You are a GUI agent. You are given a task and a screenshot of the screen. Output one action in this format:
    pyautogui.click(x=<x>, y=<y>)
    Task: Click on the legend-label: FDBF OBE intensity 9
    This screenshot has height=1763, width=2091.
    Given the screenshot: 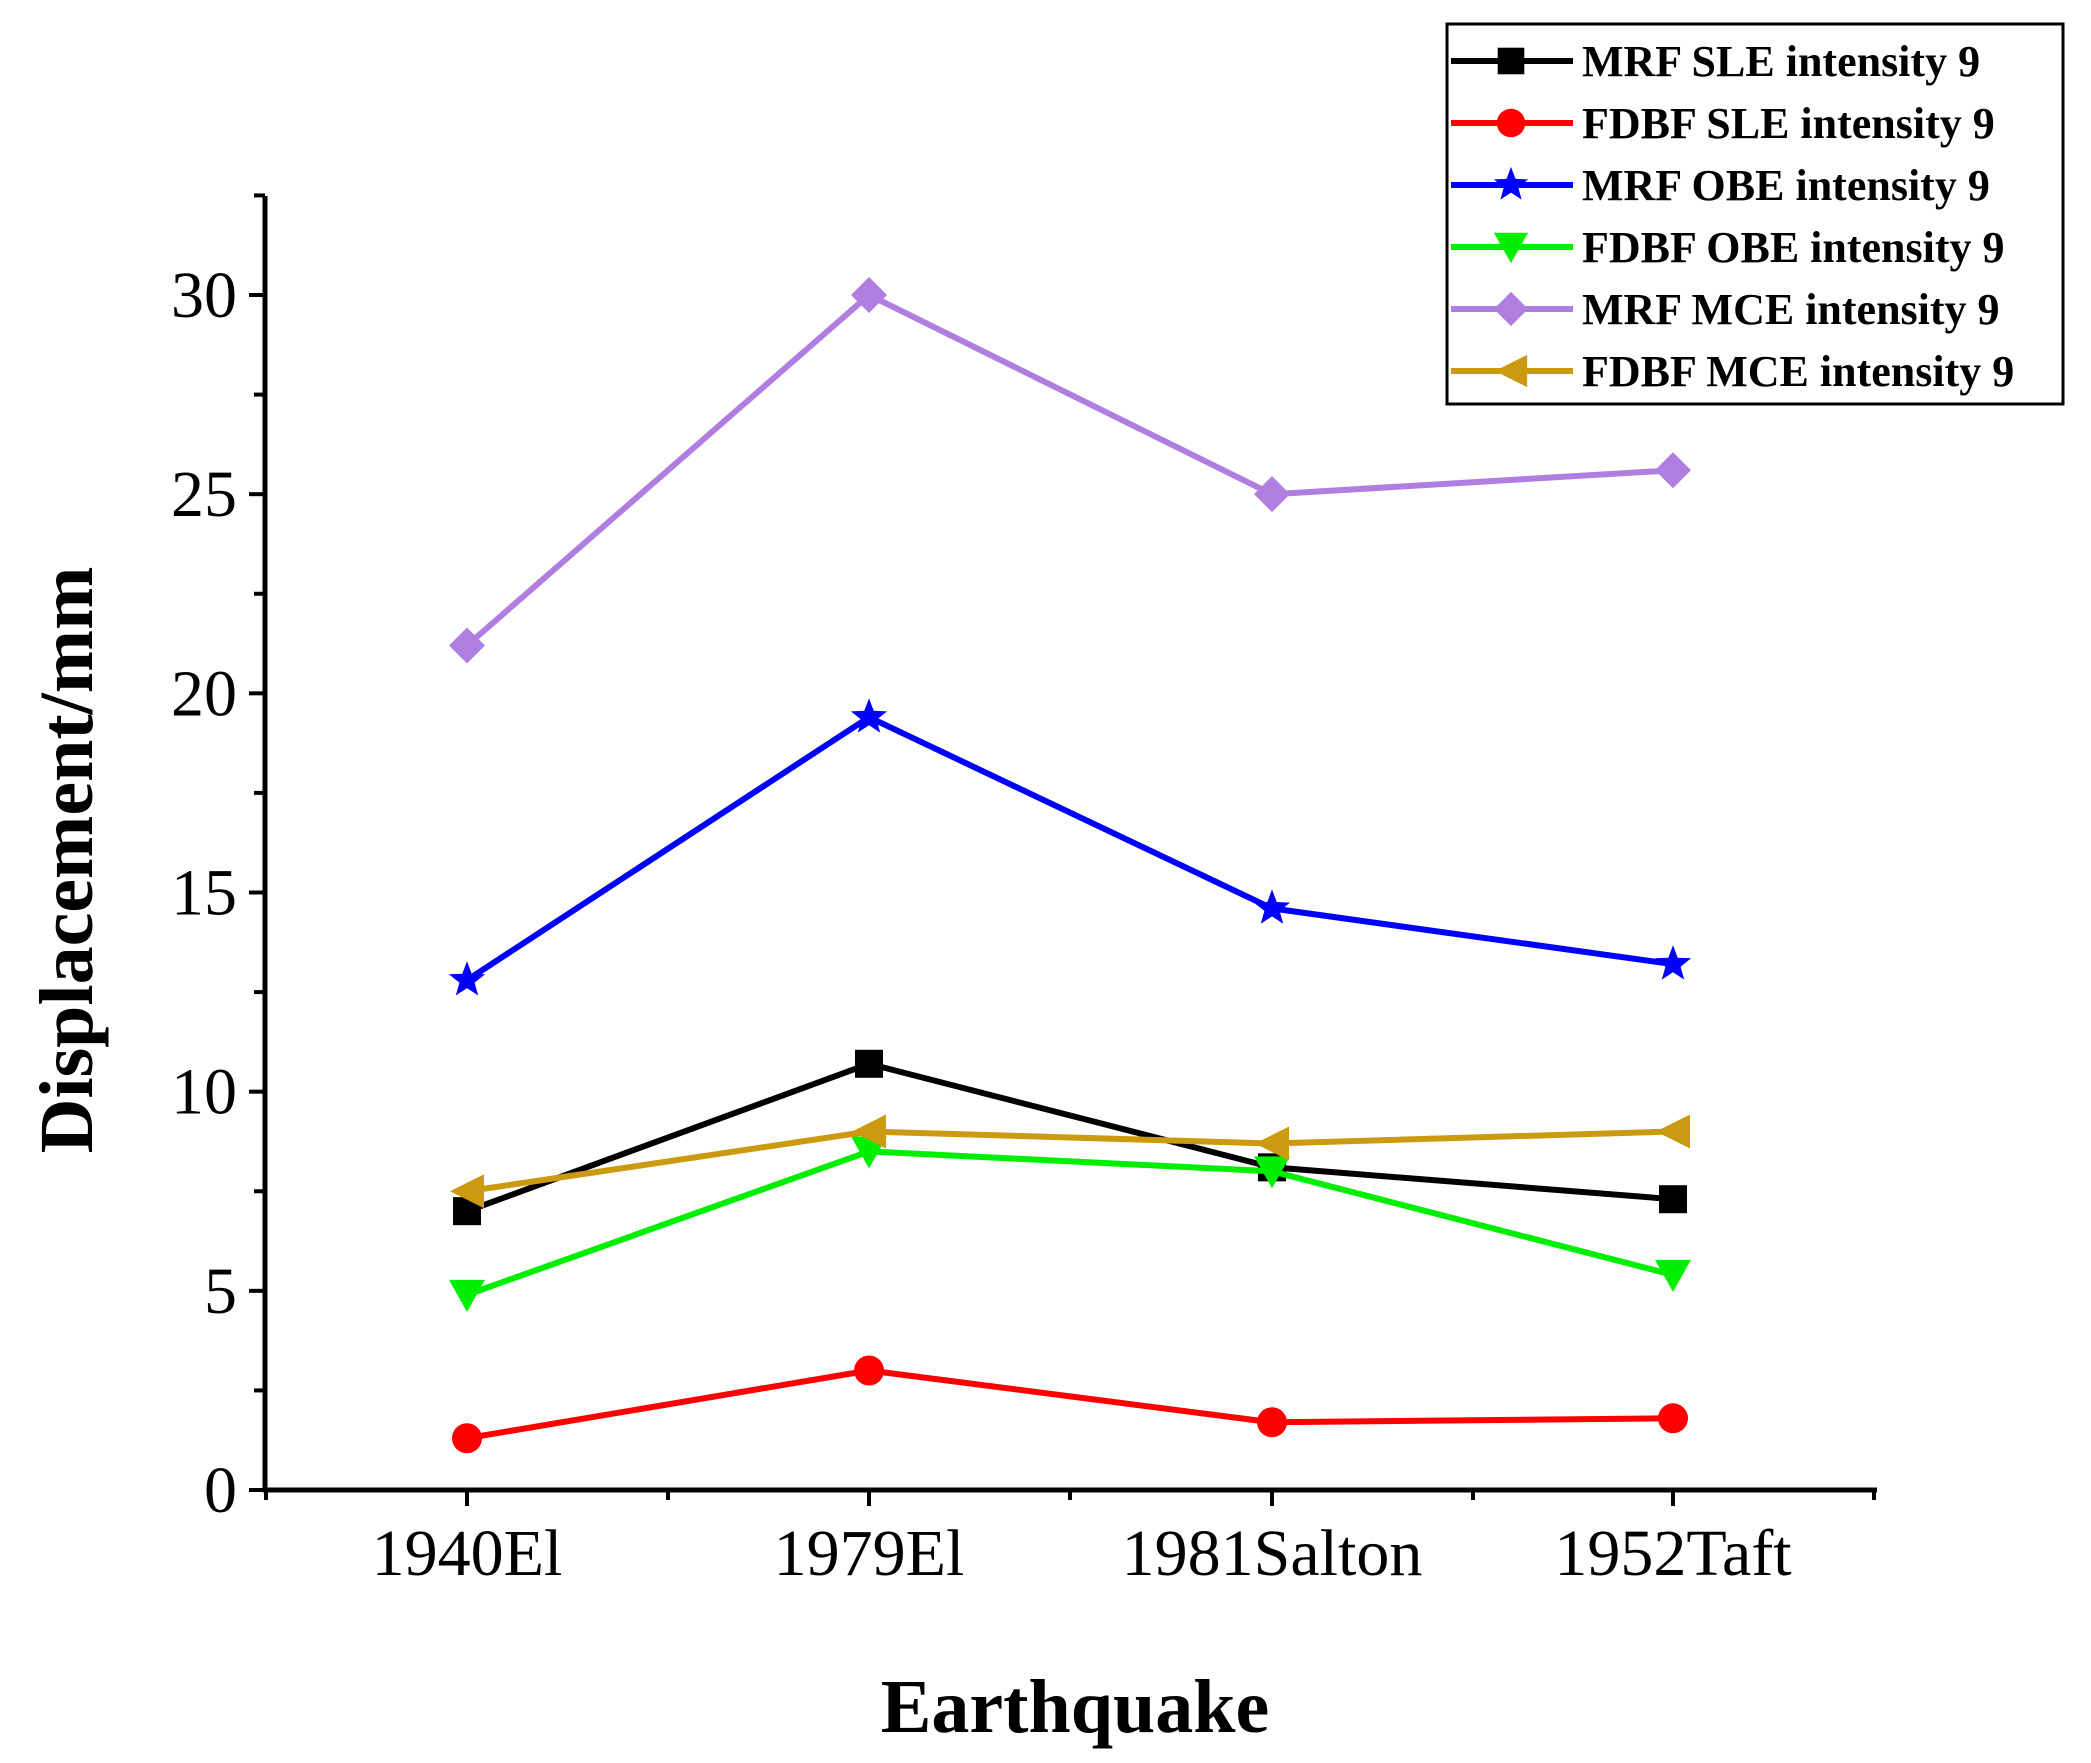 What is the action you would take?
    pyautogui.click(x=1793, y=247)
    